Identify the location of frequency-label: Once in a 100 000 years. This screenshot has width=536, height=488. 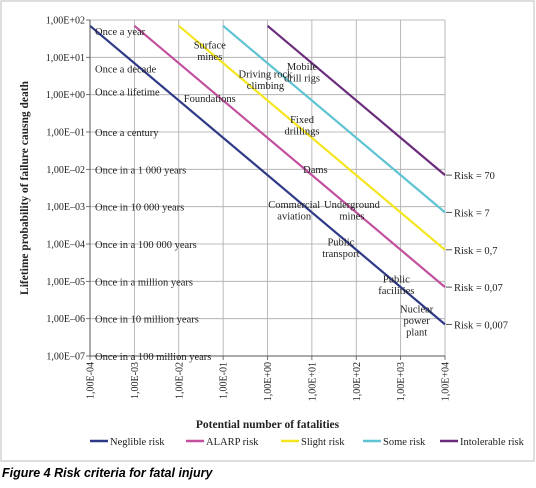
(146, 245).